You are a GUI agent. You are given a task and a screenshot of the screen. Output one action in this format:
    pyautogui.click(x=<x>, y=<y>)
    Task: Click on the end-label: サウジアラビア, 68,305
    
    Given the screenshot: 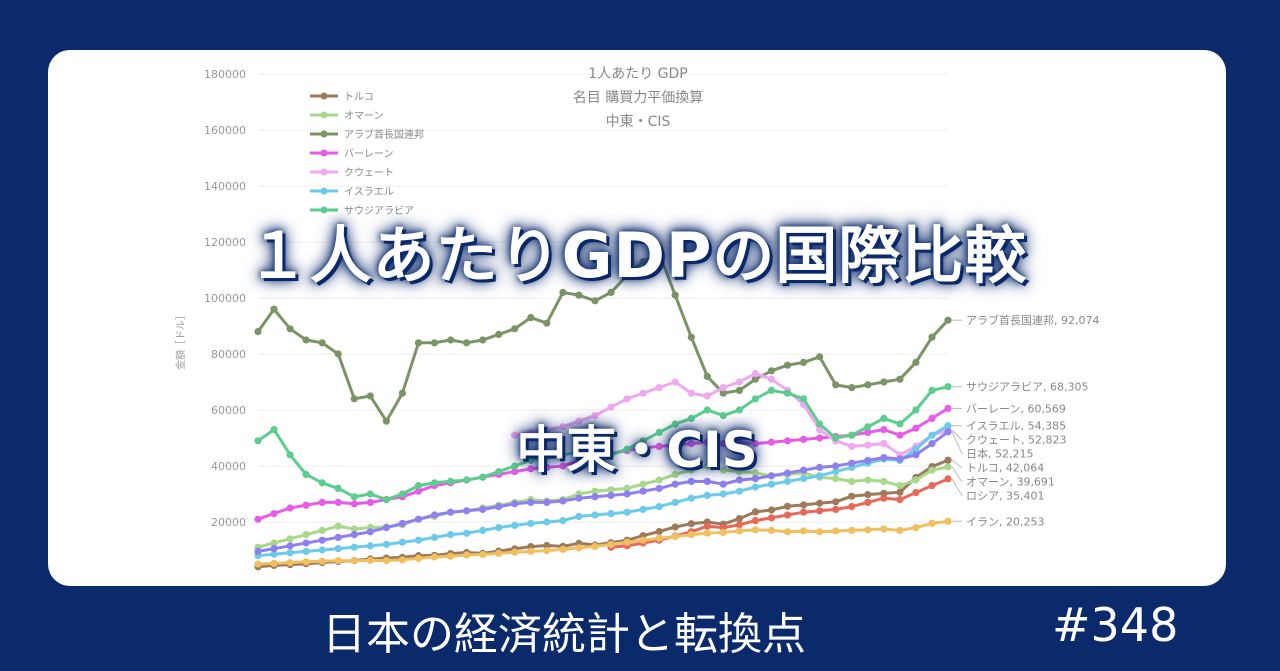 What is the action you would take?
    pyautogui.click(x=1027, y=387)
    